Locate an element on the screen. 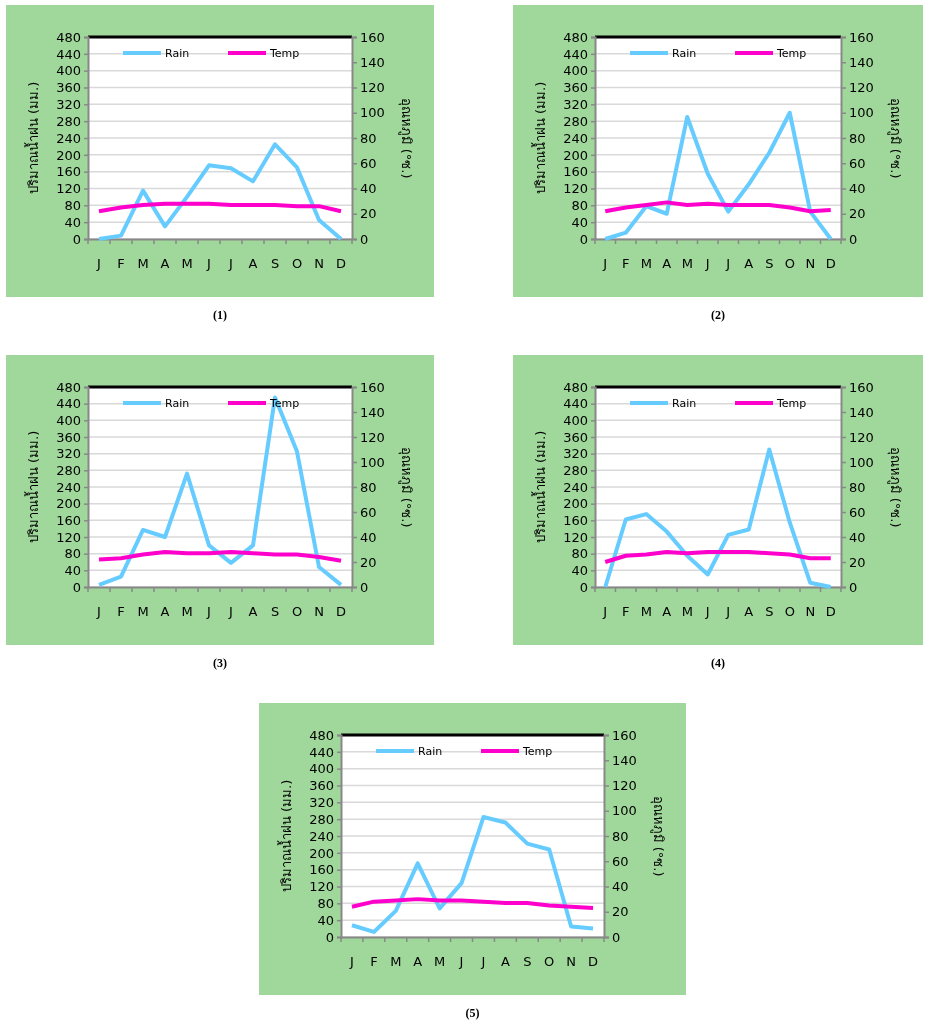 This screenshot has height=1023, width=929. text: (4) is located at coordinates (718, 663).